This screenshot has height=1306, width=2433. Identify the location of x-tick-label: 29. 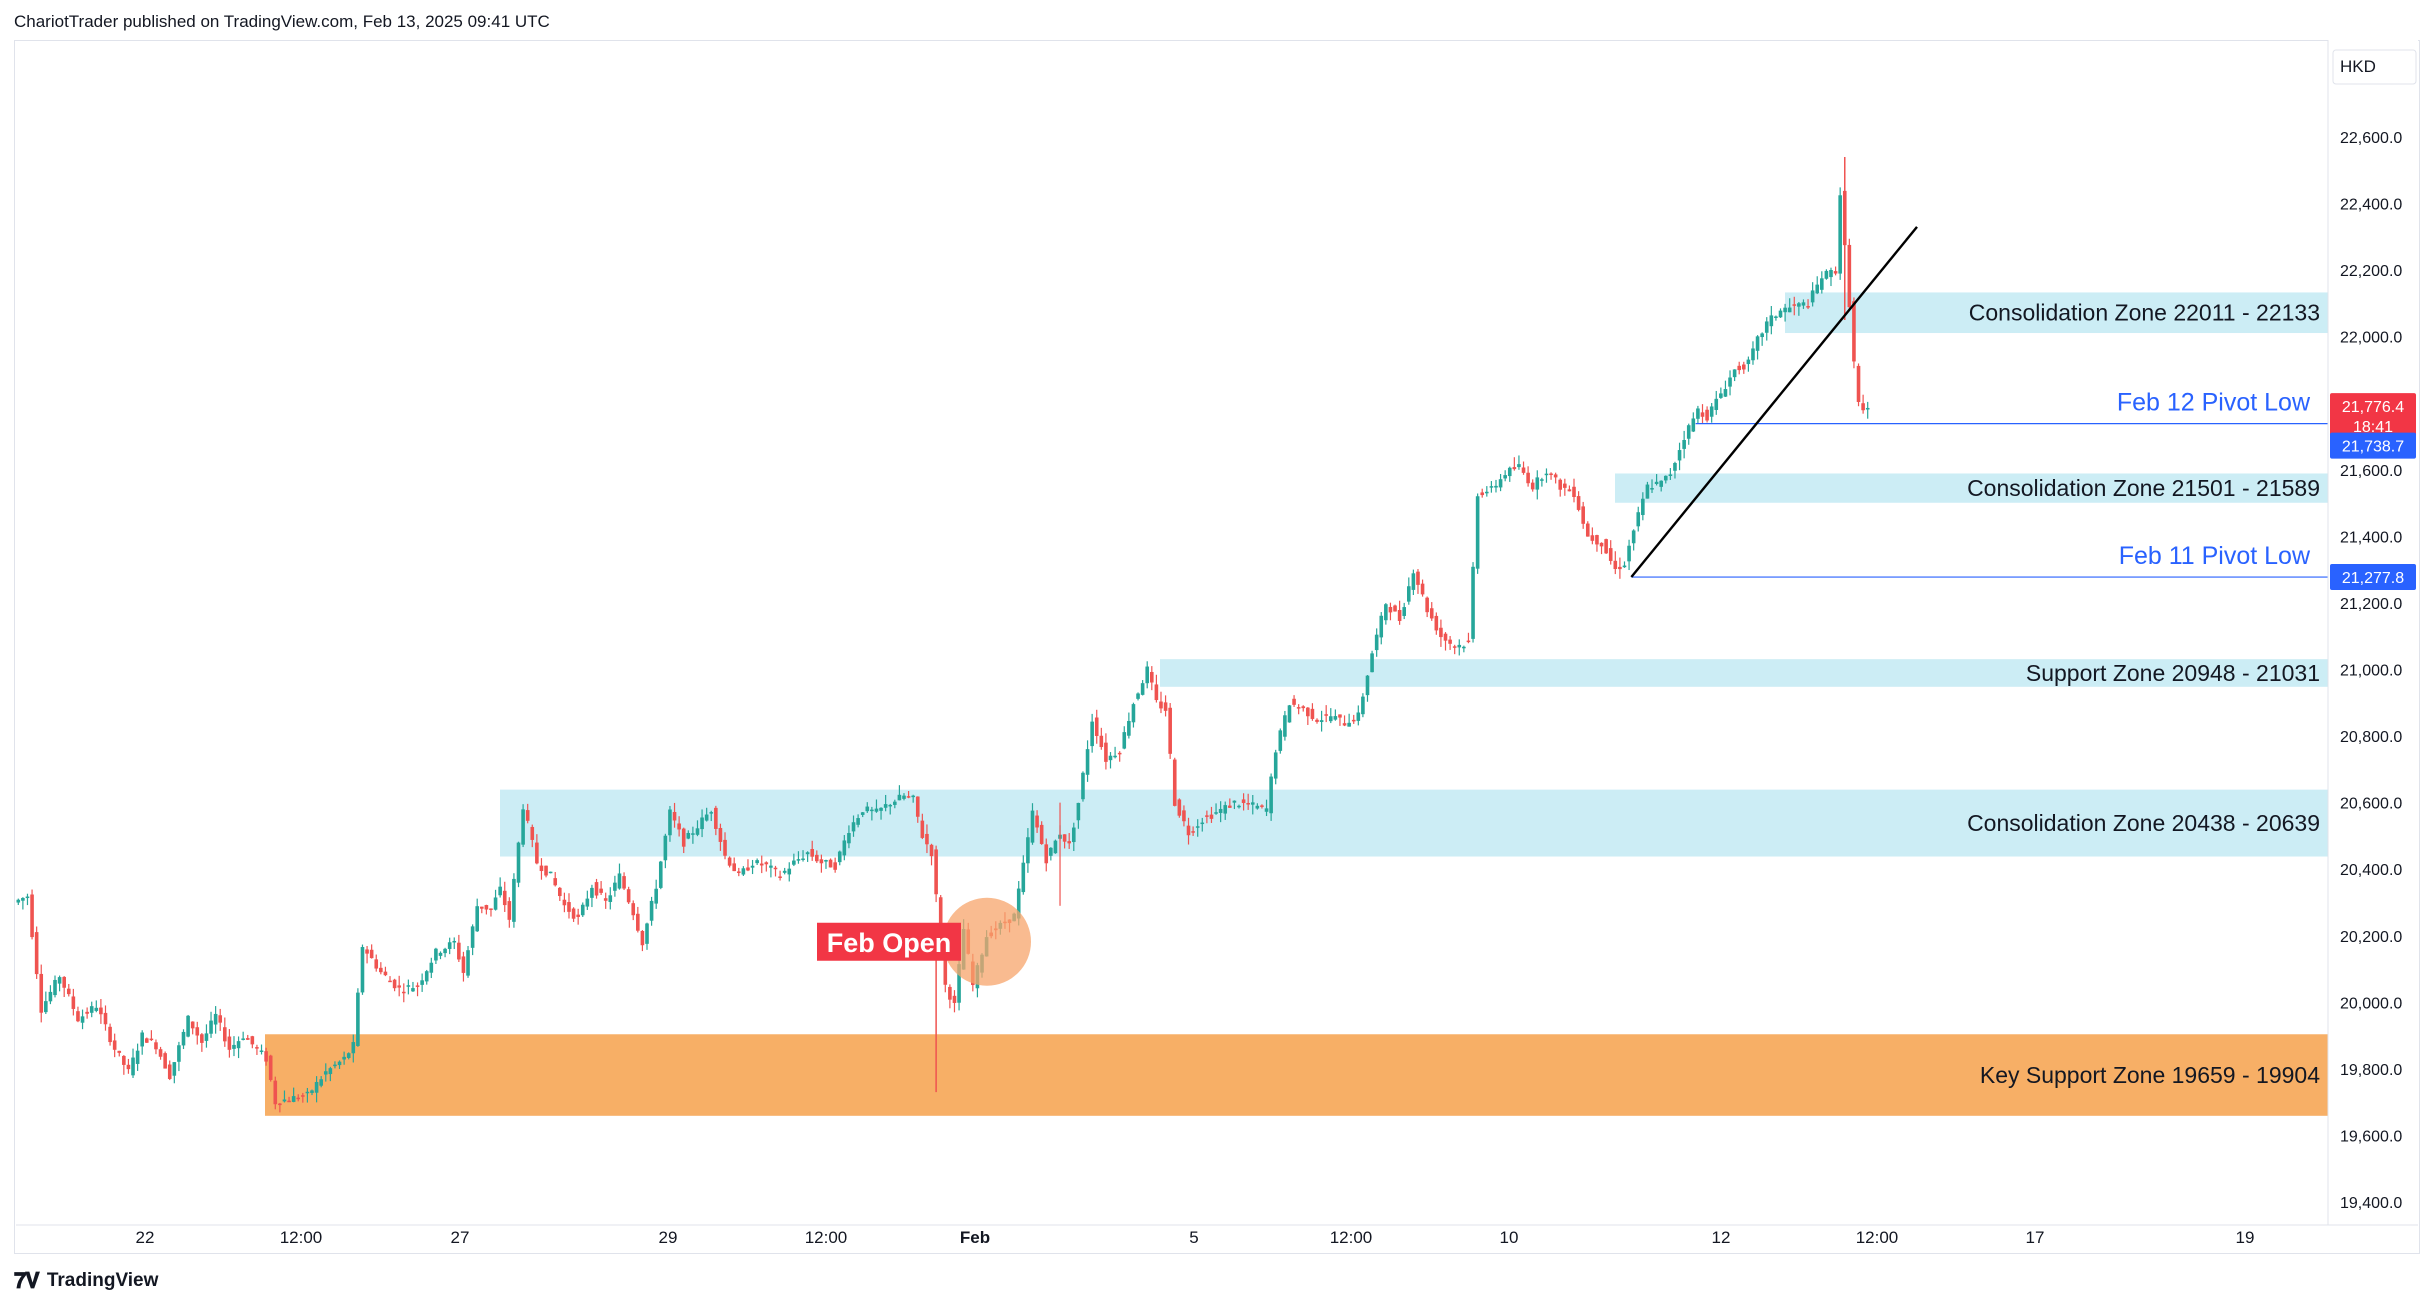
(668, 1237).